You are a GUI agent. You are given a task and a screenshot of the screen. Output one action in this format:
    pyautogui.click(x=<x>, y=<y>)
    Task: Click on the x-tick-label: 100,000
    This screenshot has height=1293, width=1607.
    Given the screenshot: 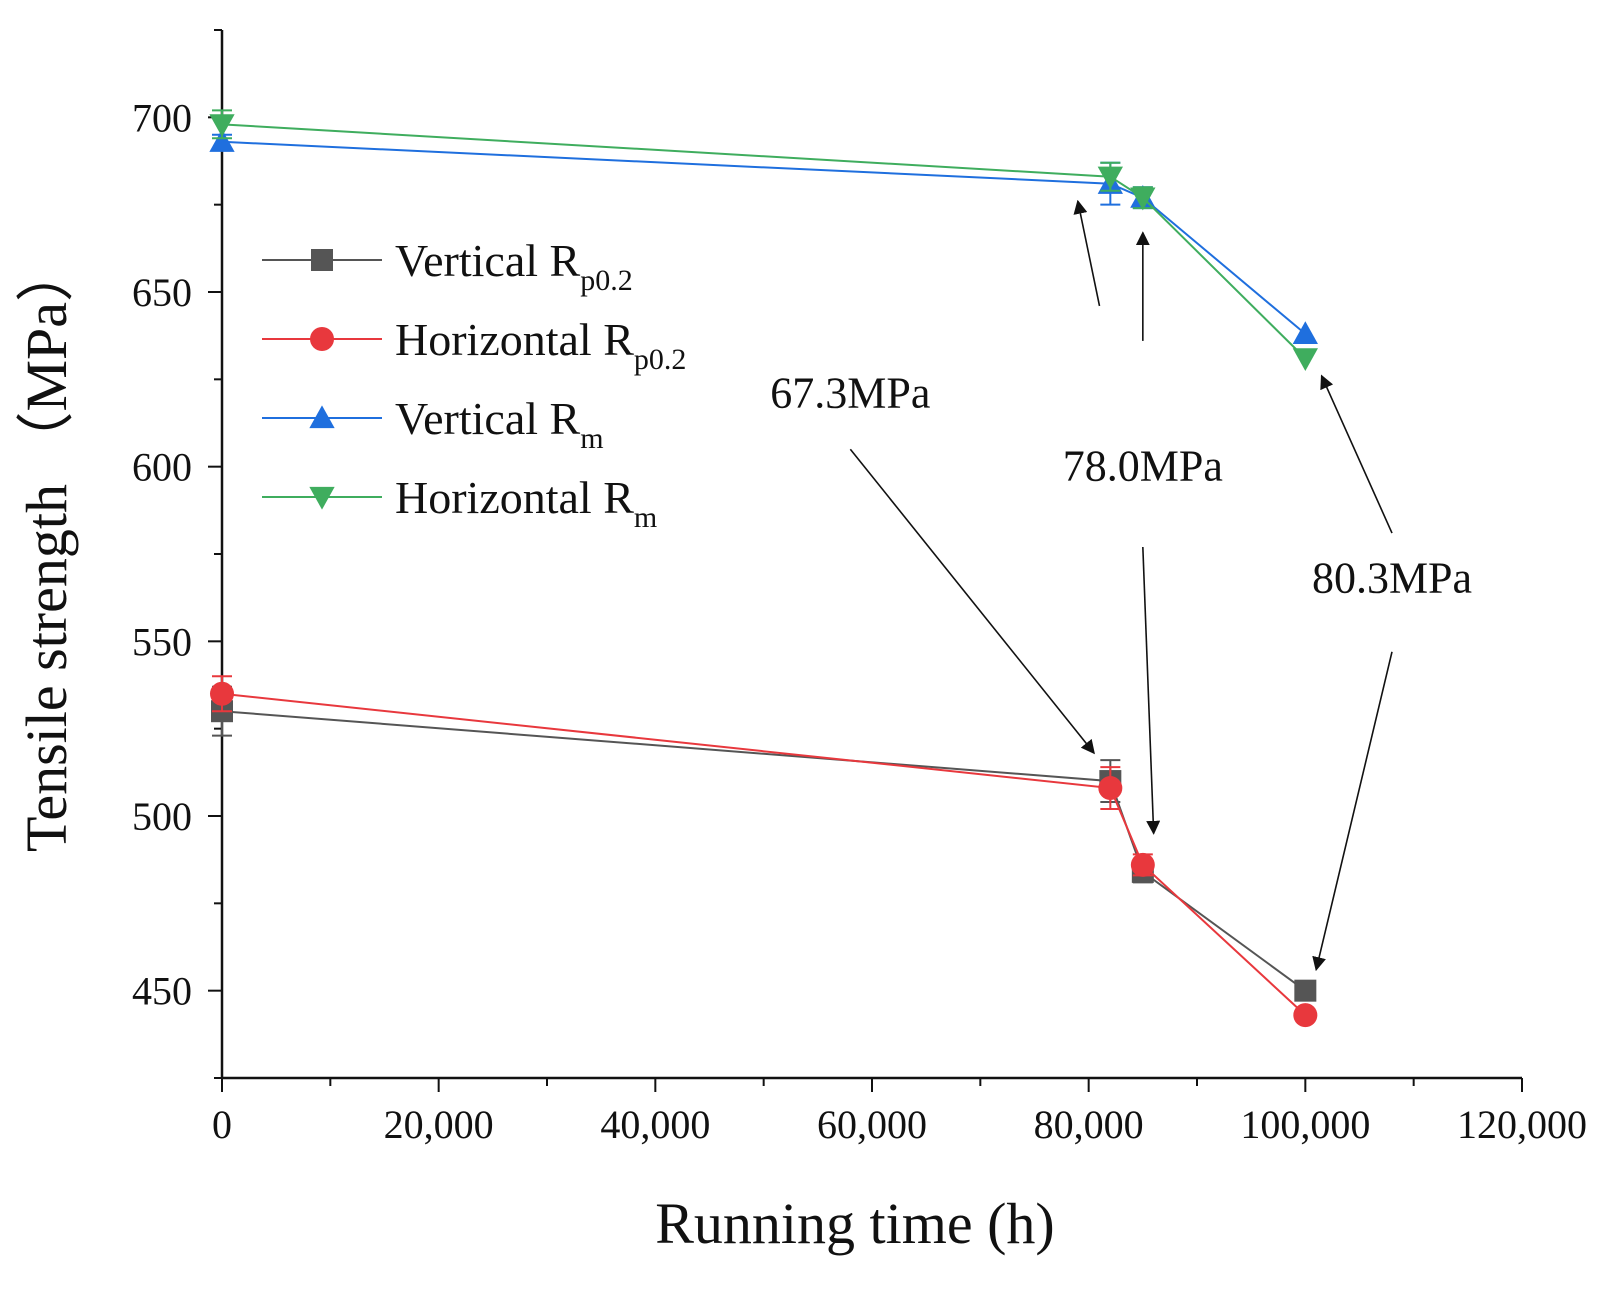 What is the action you would take?
    pyautogui.click(x=1305, y=1124)
    